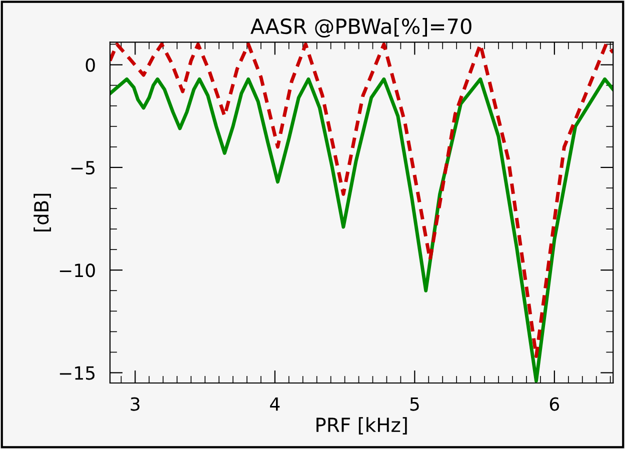  Describe the element at coordinates (275, 404) in the screenshot. I see `x-tick-label: 4` at that location.